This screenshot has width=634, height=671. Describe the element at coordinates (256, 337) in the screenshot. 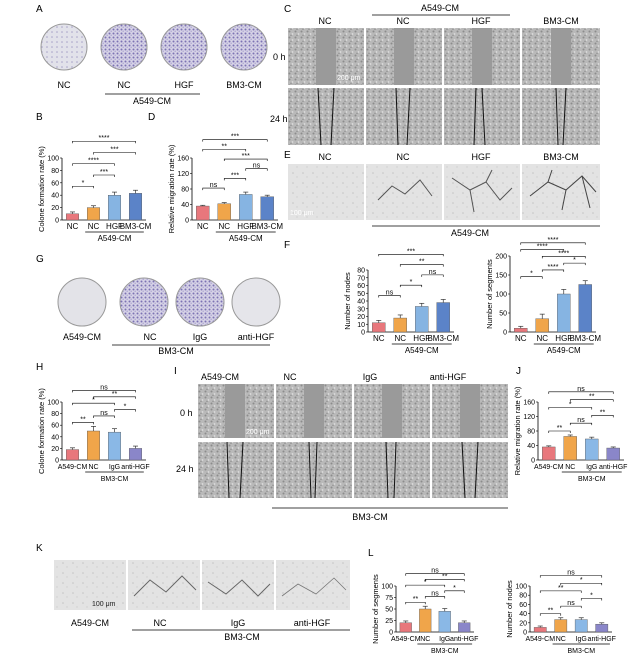

I see `dish-label: anti-HGF` at that location.